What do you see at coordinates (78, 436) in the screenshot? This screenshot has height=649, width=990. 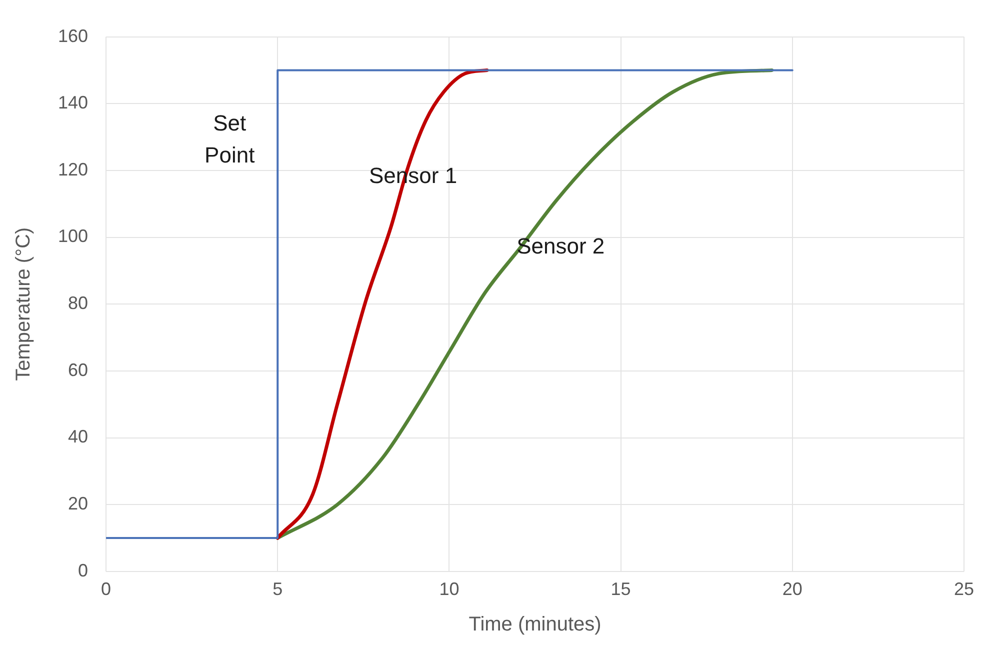 I see `y-tick-label: 40` at bounding box center [78, 436].